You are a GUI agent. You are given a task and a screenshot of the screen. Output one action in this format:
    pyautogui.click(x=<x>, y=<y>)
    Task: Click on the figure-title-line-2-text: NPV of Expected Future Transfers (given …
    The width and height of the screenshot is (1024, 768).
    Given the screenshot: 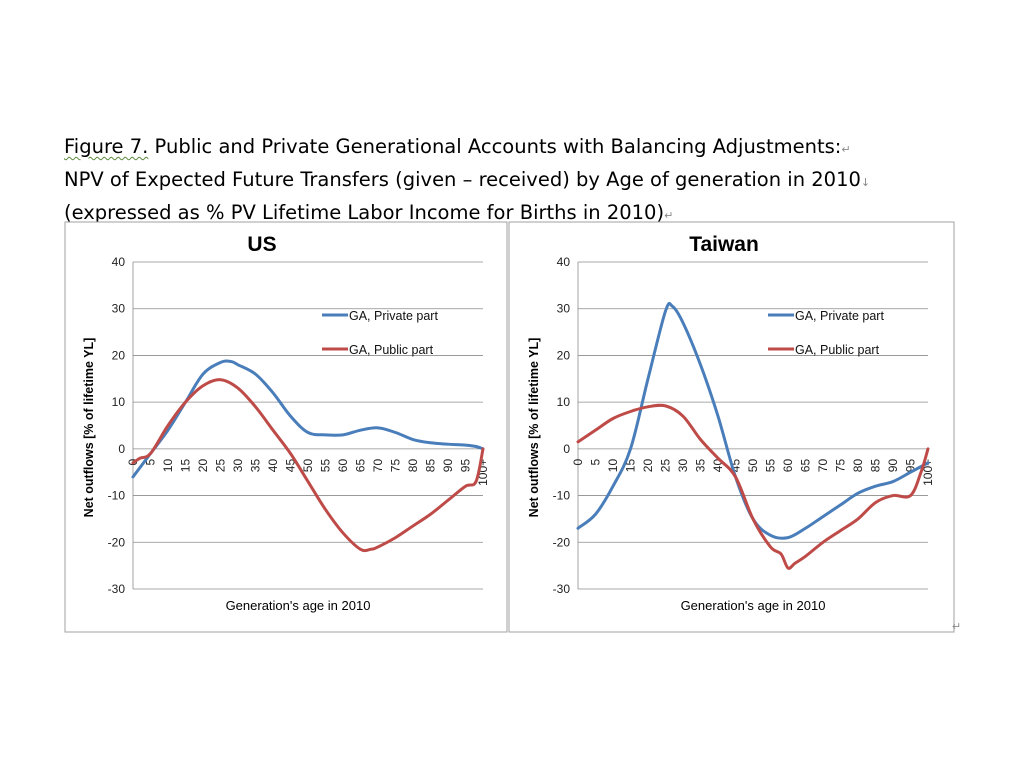 What is the action you would take?
    pyautogui.click(x=462, y=179)
    